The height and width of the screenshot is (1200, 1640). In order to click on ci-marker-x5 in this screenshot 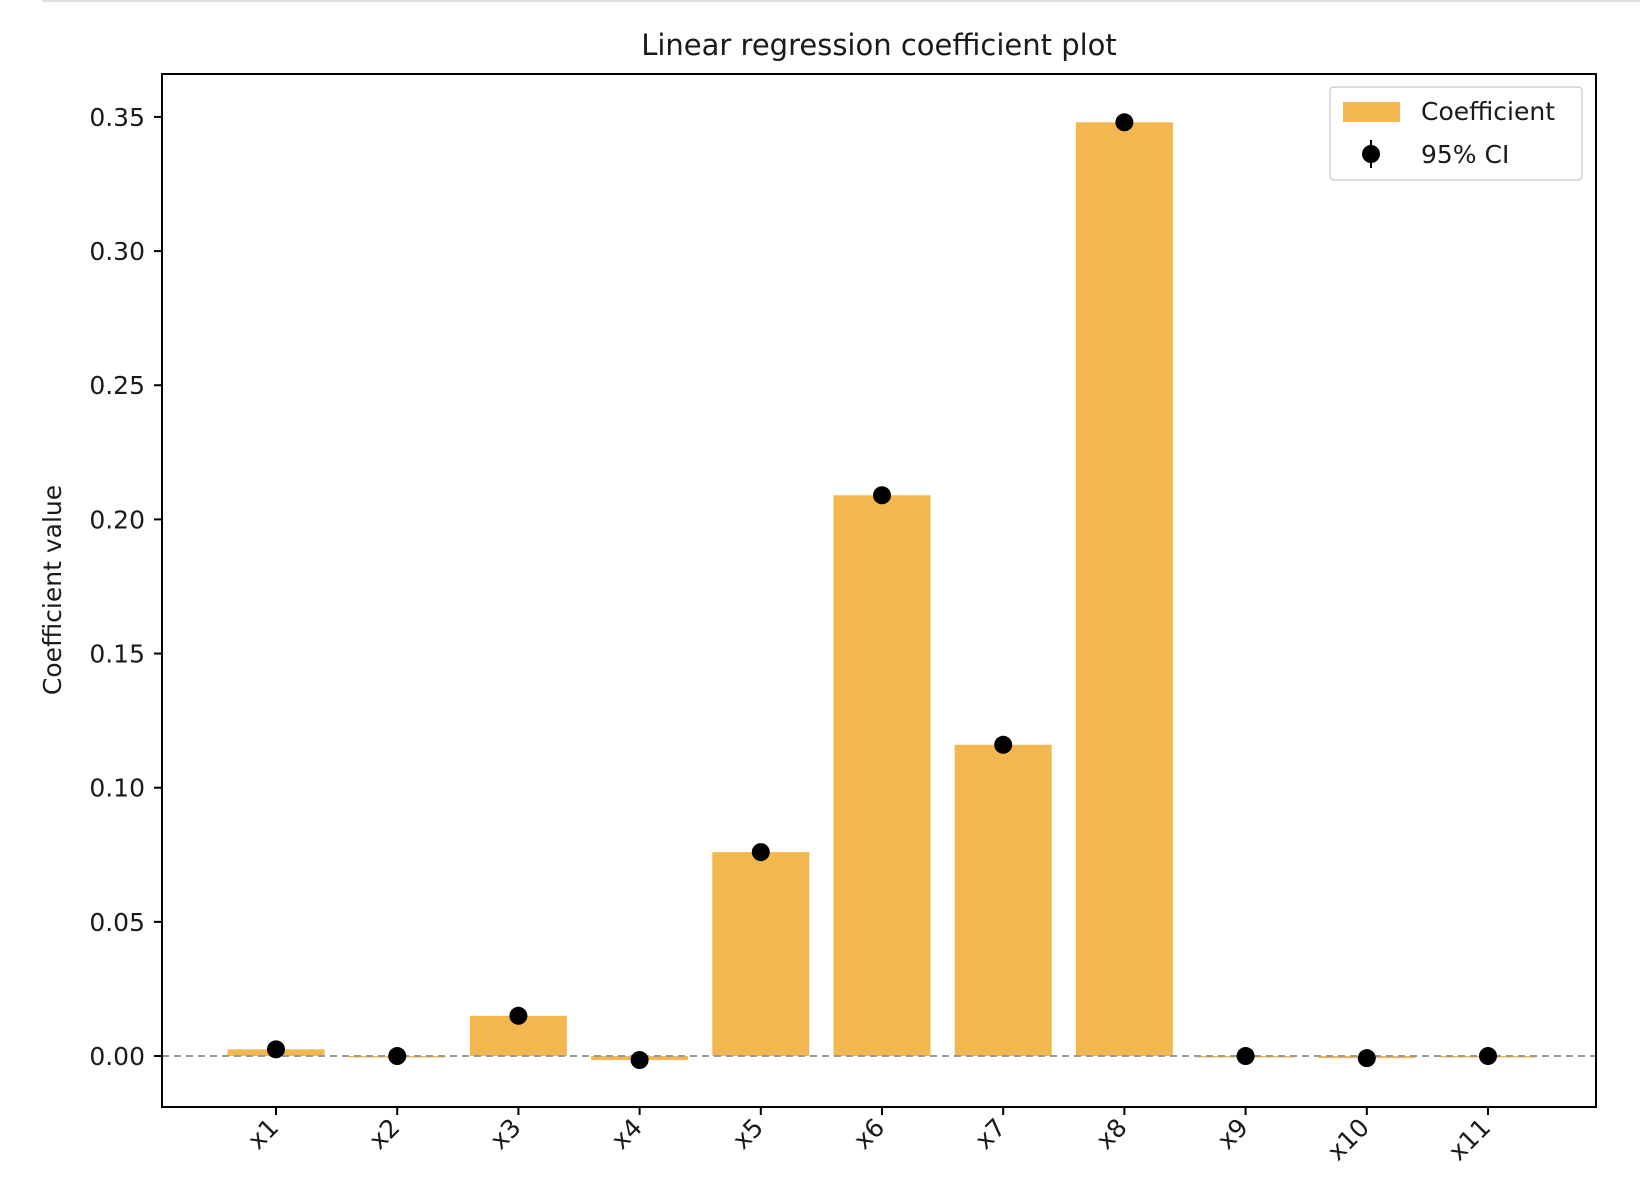, I will do `click(760, 852)`.